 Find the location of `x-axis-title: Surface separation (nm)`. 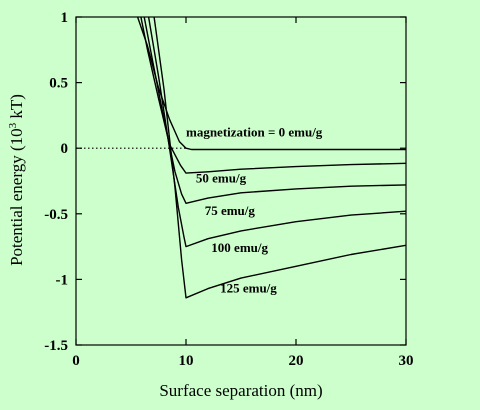

x-axis-title: Surface separation (nm) is located at coordinates (240, 390).